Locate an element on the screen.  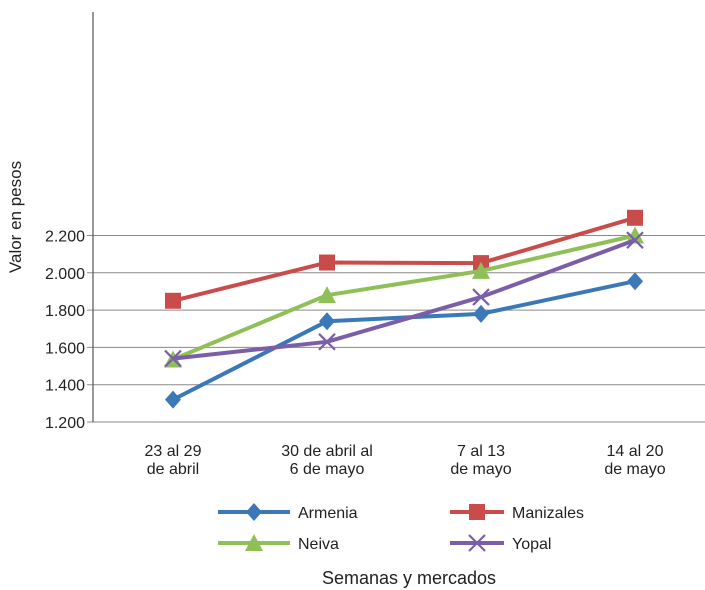
legend-label: Yopal is located at coordinates (531, 544).